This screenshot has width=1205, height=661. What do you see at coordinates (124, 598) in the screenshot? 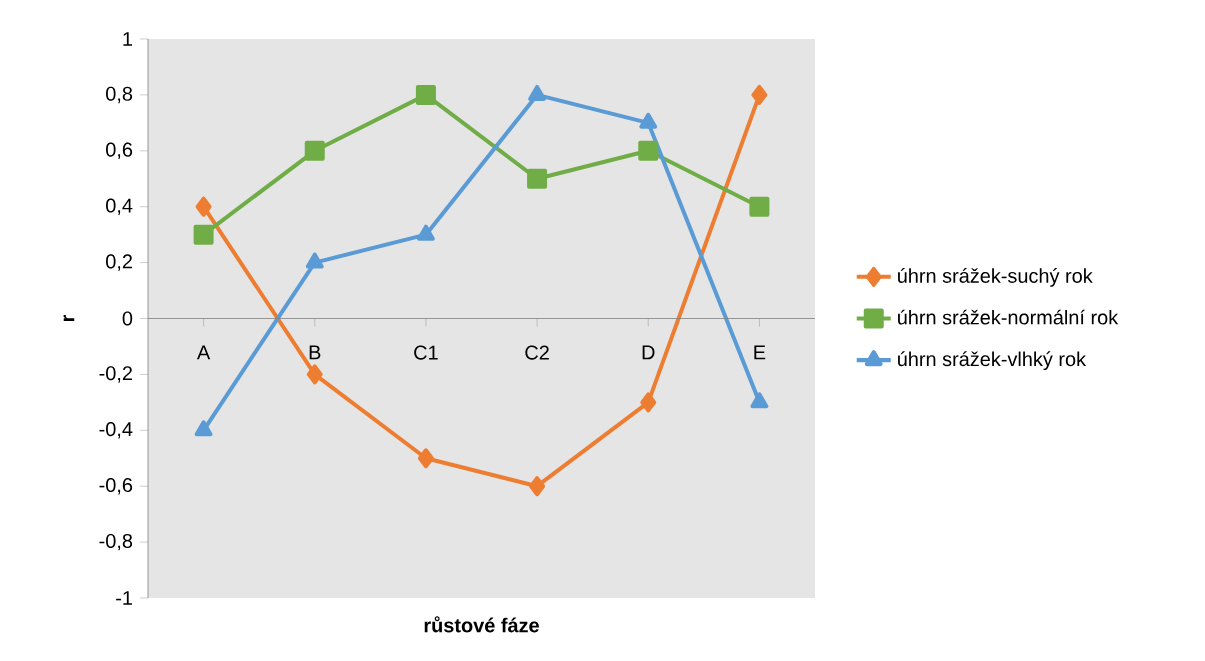
I see `y-tick-label: -1` at bounding box center [124, 598].